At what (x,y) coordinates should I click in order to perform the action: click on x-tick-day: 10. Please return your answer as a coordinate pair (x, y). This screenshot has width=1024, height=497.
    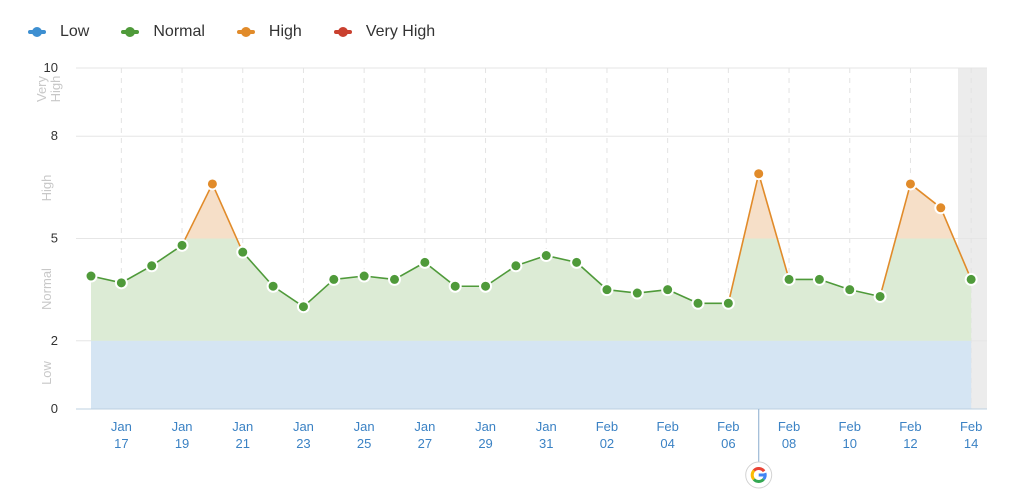
    Looking at the image, I should click on (850, 443).